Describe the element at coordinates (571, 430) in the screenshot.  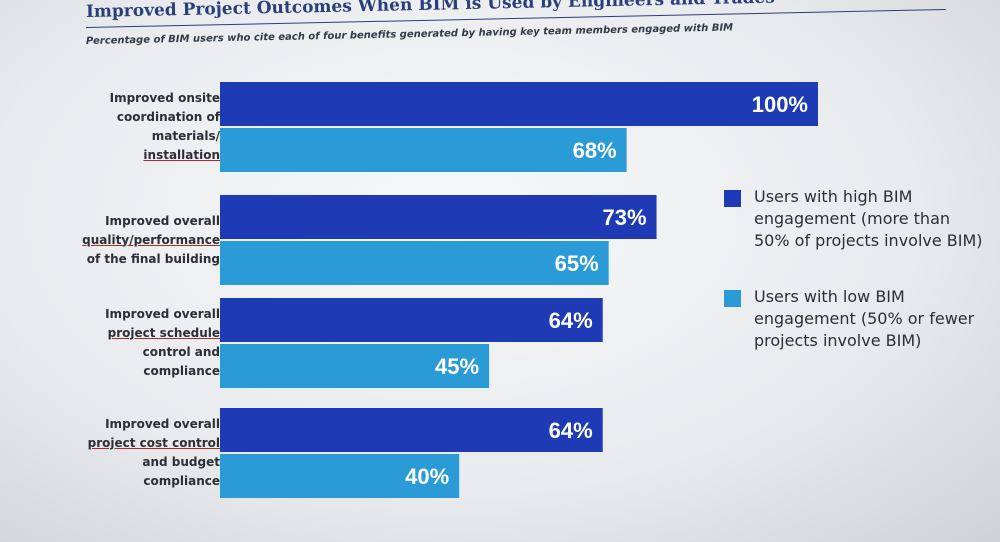
I see `data-label-high-3: 64%` at that location.